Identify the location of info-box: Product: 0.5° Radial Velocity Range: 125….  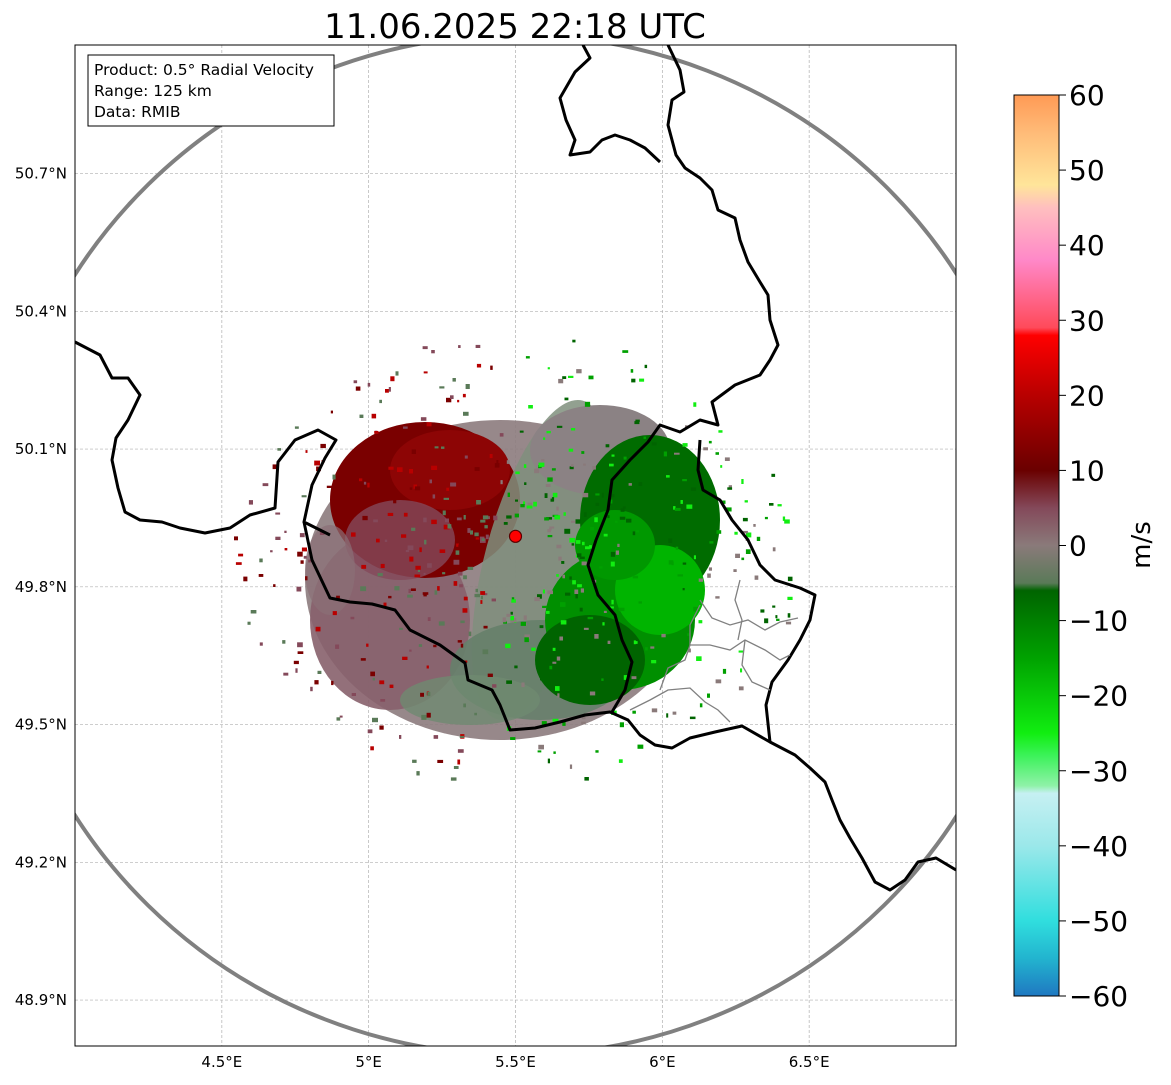
(211, 90).